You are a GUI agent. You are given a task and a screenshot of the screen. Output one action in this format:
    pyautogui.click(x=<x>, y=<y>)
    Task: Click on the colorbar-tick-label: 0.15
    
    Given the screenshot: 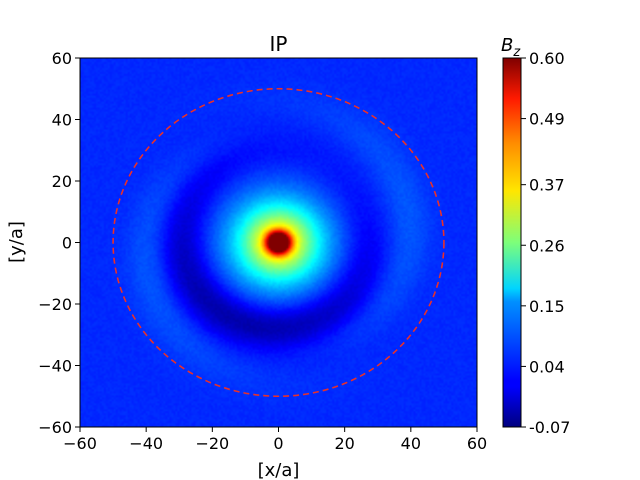 What is the action you would take?
    pyautogui.click(x=547, y=306)
    